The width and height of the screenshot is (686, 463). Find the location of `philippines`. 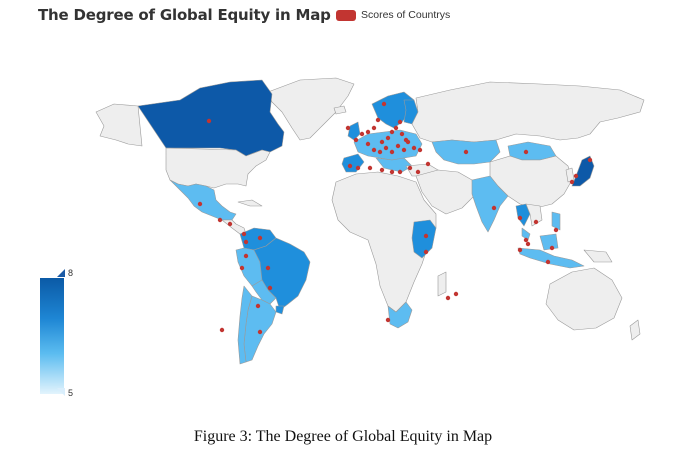

philippines is located at coordinates (556, 221).